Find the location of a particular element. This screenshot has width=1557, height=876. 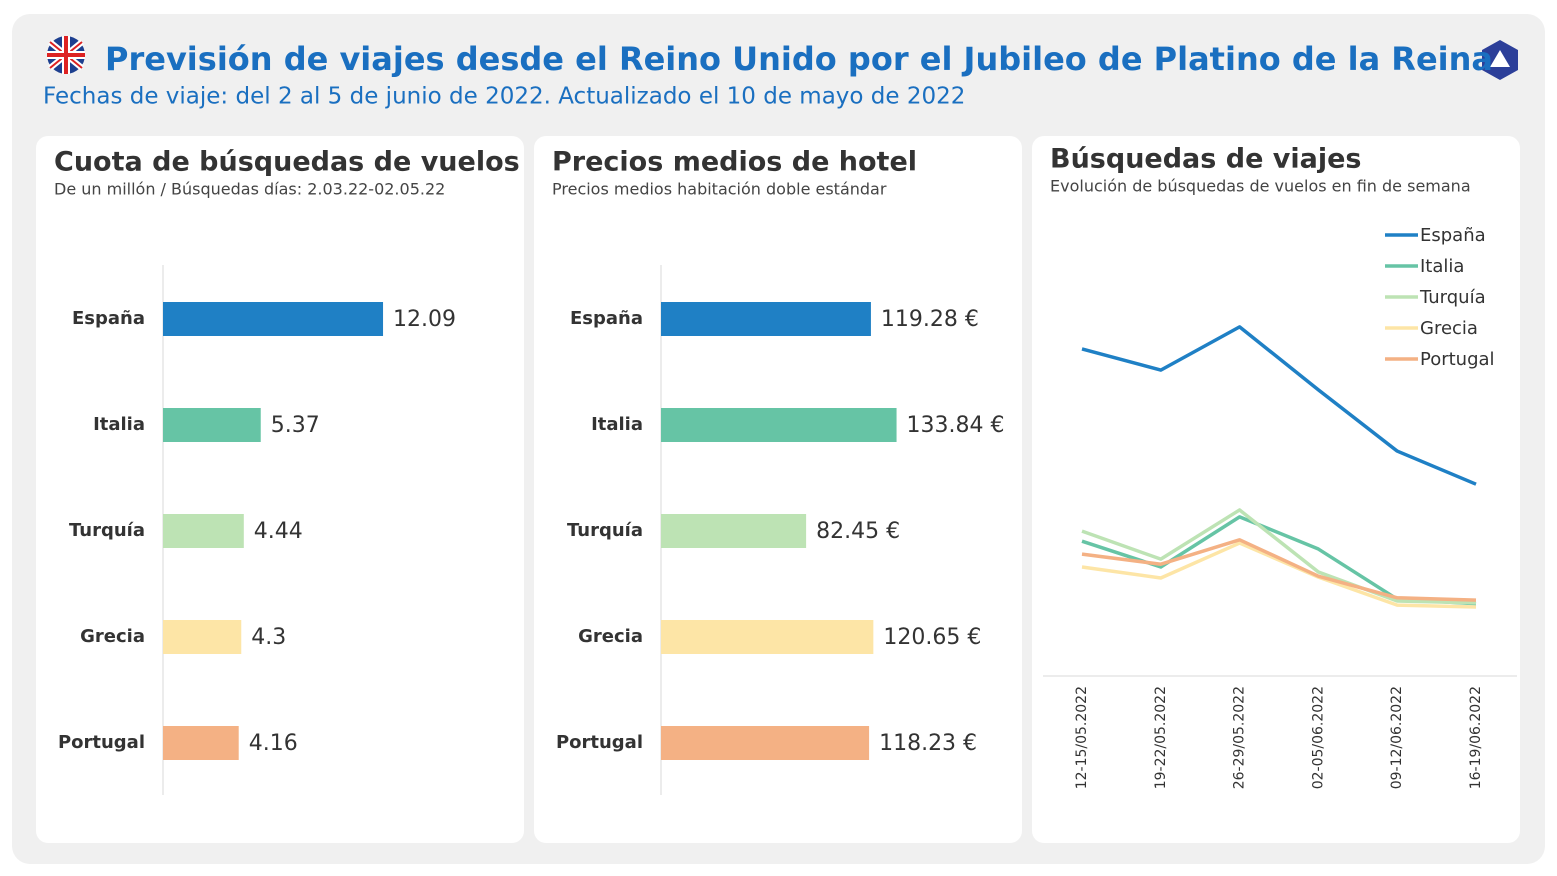

x-tick-label: 09-12/06.2022 is located at coordinates (1397, 737).